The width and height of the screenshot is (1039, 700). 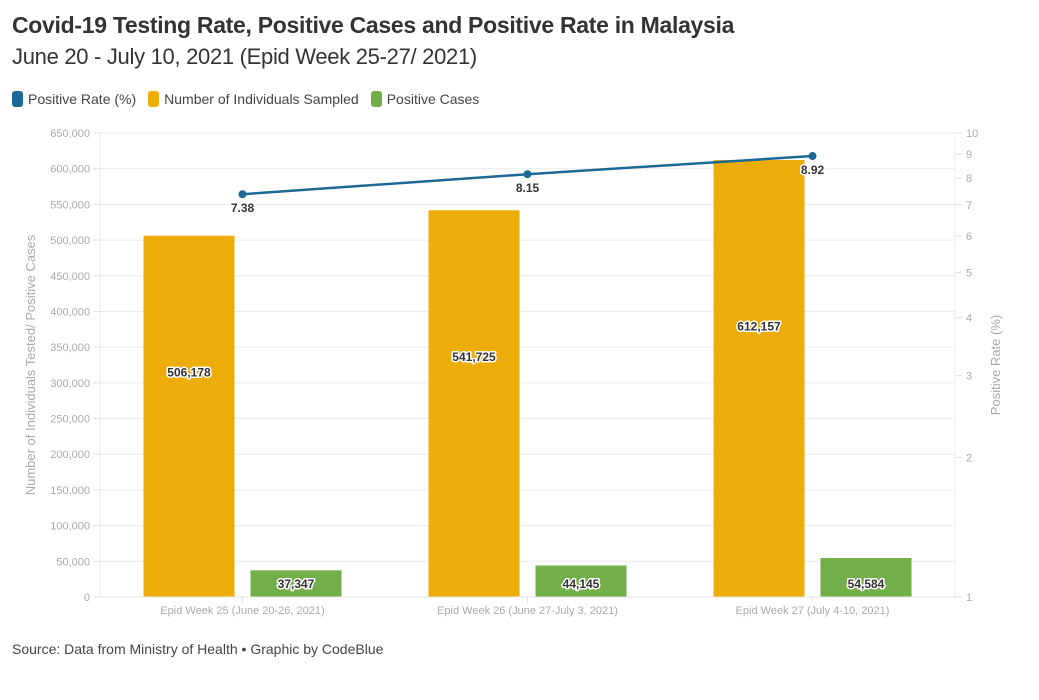 I want to click on label-positive-cases: 37,347, so click(x=296, y=584).